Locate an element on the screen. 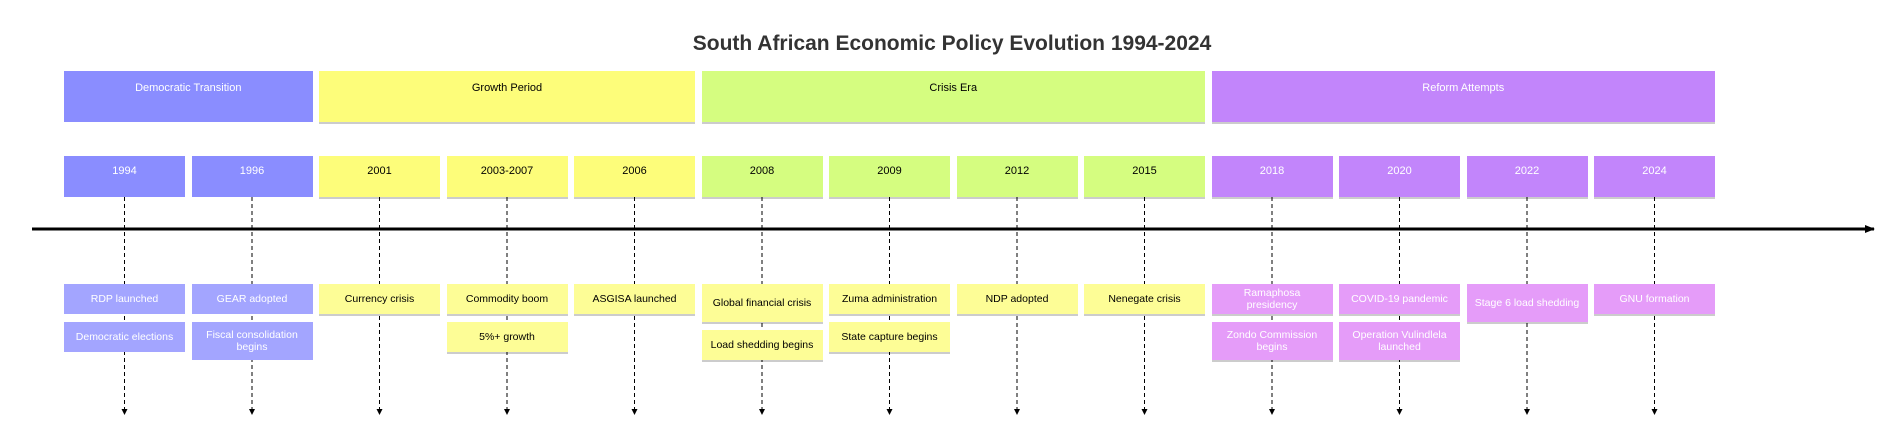 This screenshot has height=444, width=1904. period-2003-2007: 2003-2007 is located at coordinates (507, 176).